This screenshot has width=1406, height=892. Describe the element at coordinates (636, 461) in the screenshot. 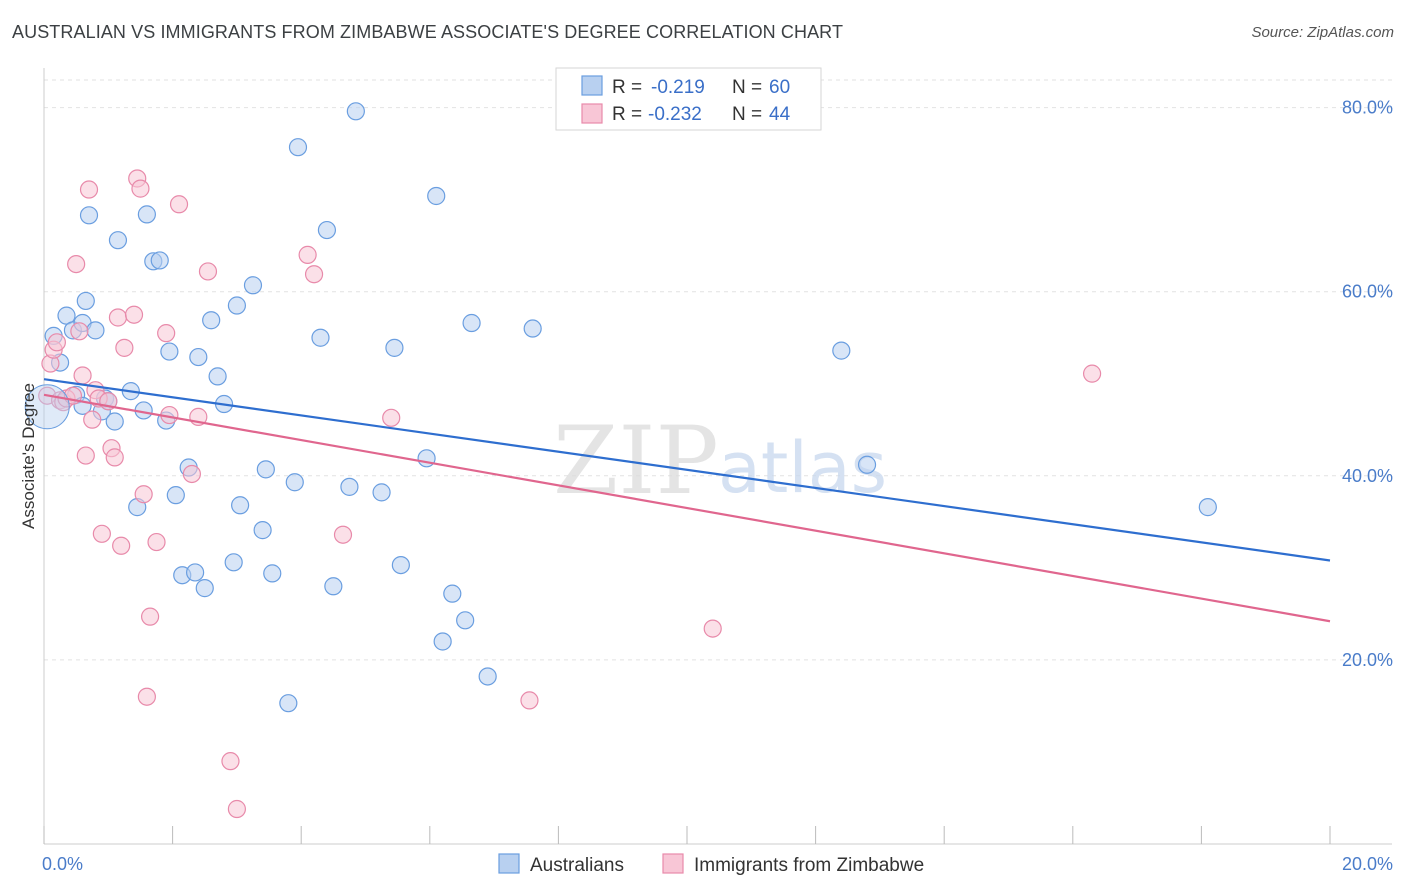

I see `watermark-zip: ZIP` at that location.